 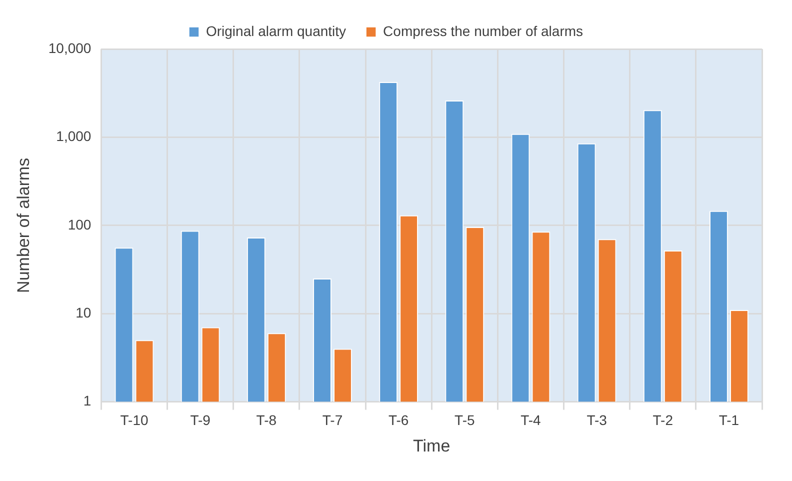 What do you see at coordinates (134, 420) in the screenshot?
I see `x-tick-label: T-10` at bounding box center [134, 420].